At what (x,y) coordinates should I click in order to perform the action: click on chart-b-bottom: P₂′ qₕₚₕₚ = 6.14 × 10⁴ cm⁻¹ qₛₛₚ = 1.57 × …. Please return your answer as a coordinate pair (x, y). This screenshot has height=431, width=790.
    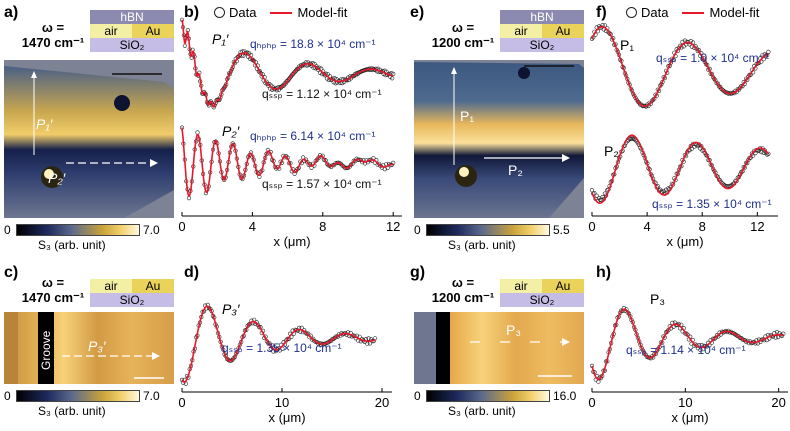
    Looking at the image, I should click on (290, 186).